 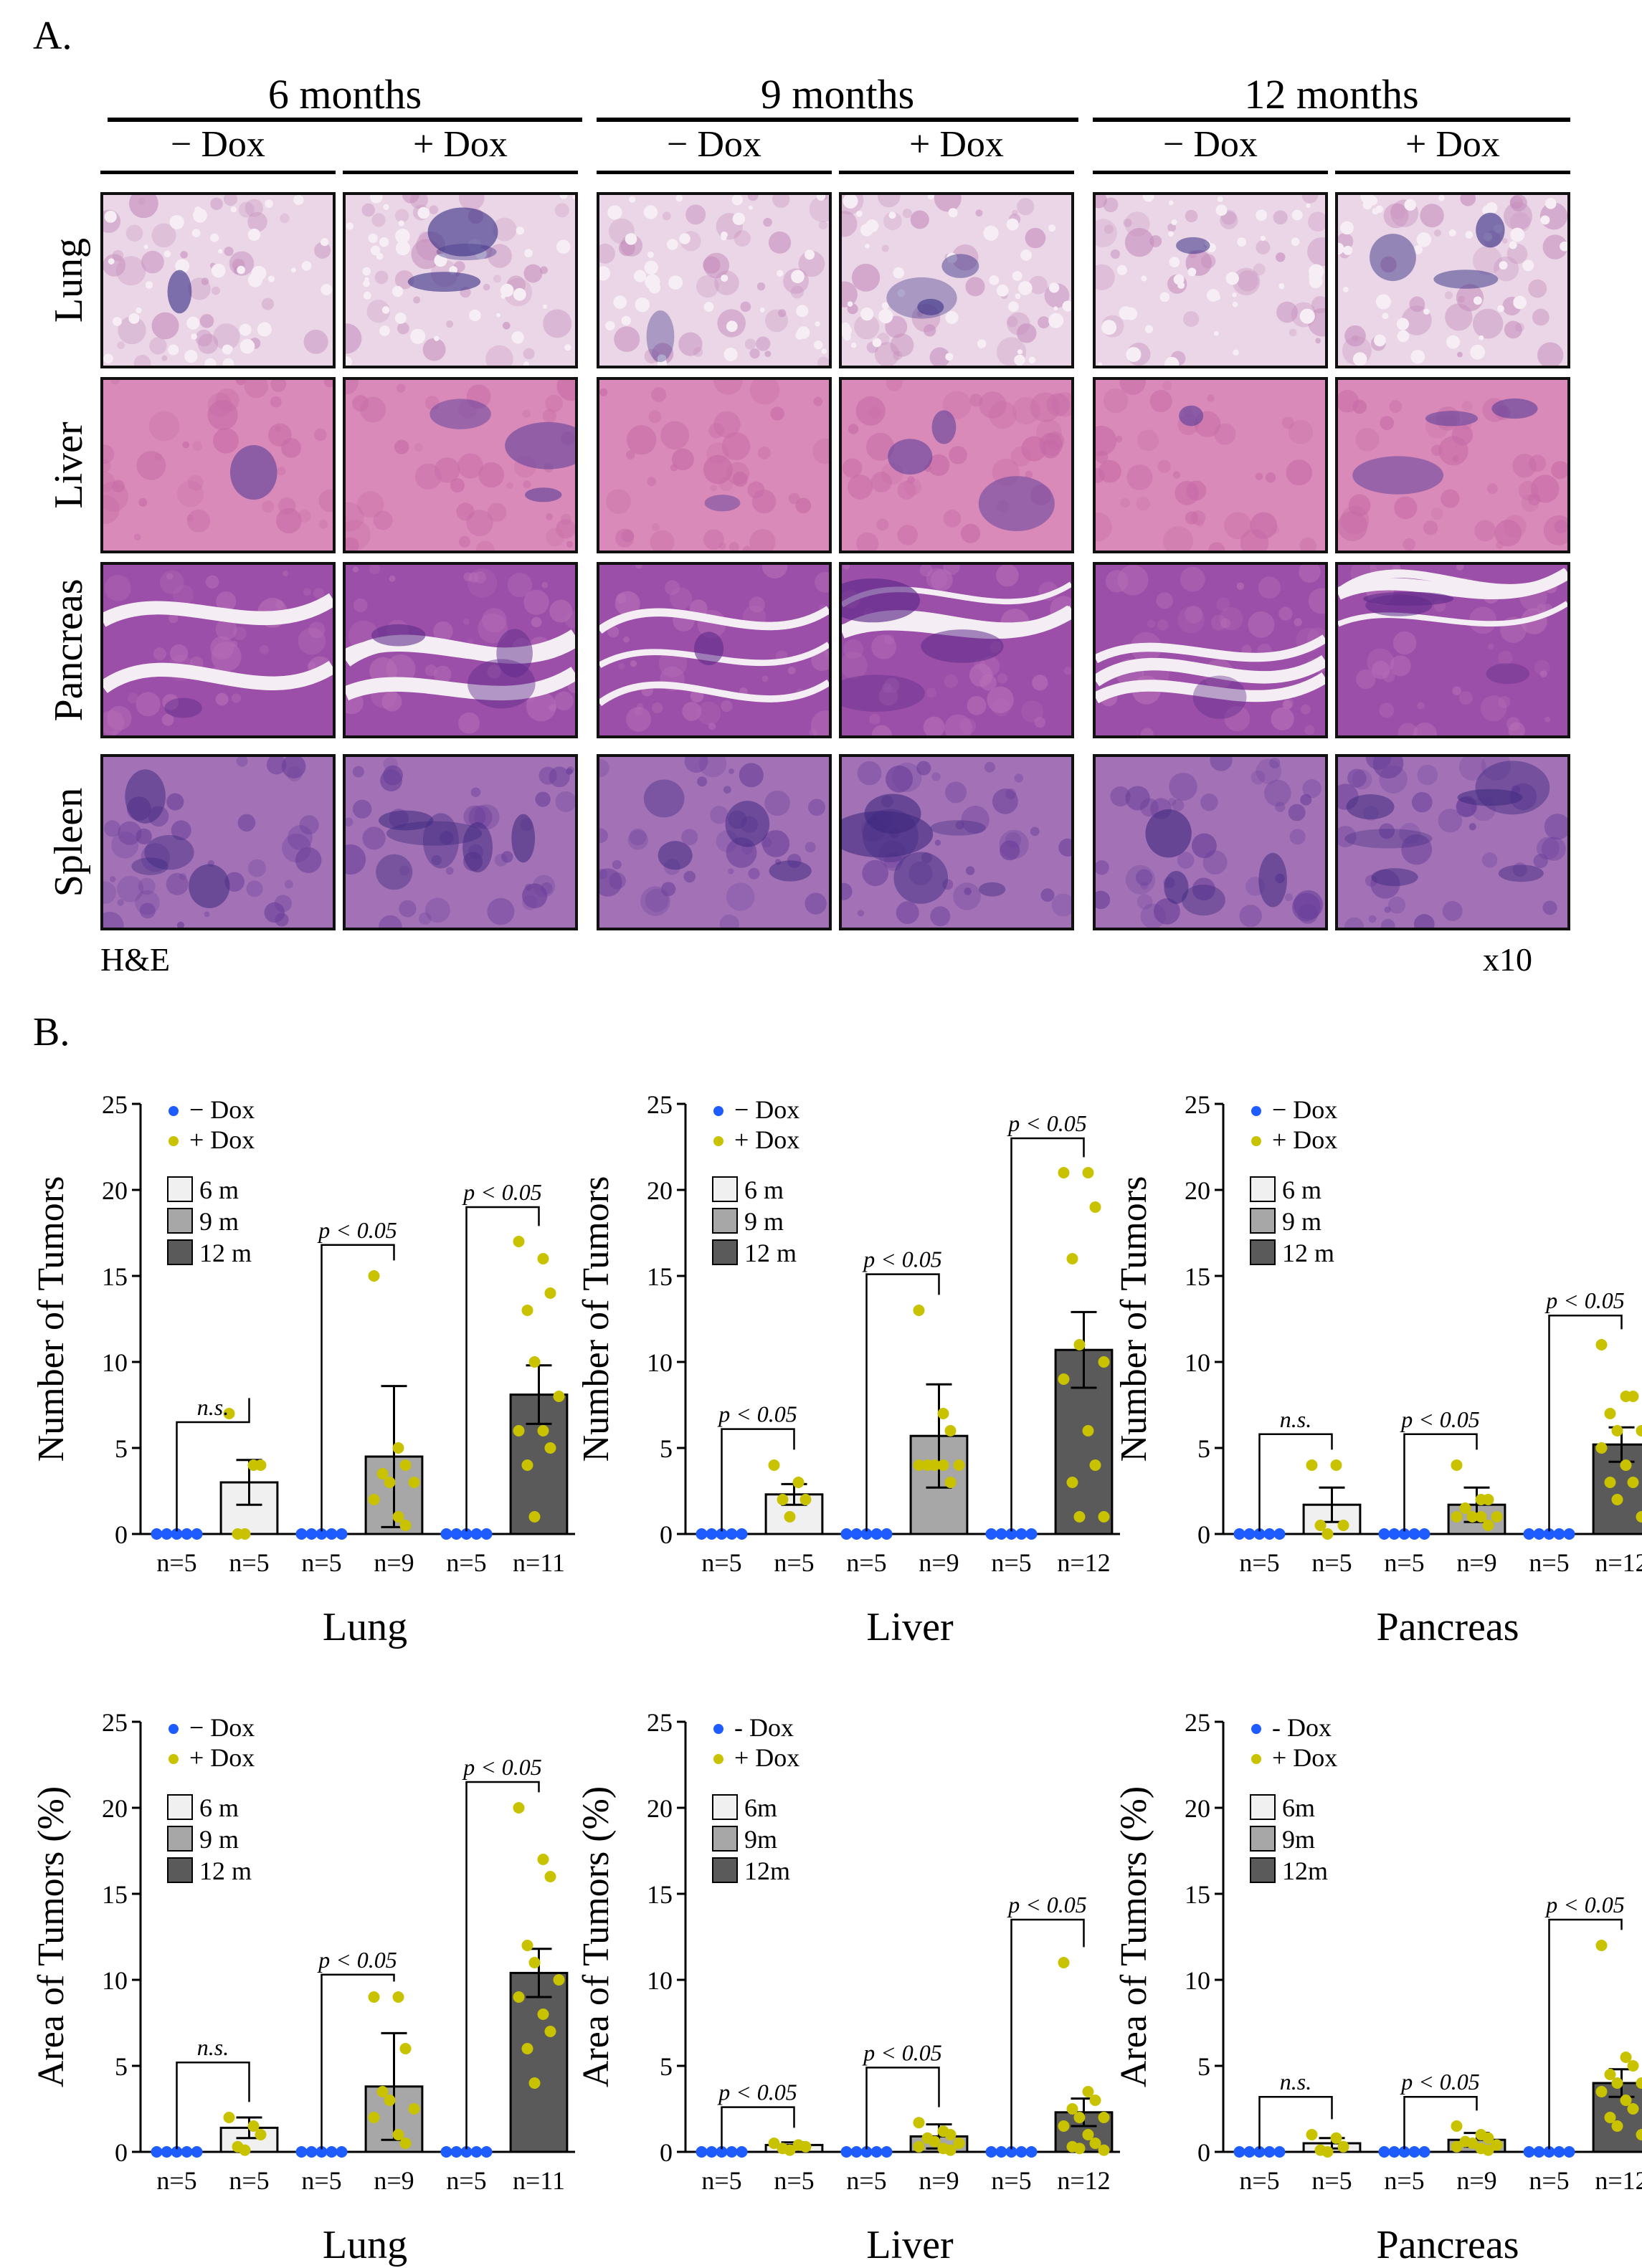 I want to click on condition-underline, so click(x=1452, y=172).